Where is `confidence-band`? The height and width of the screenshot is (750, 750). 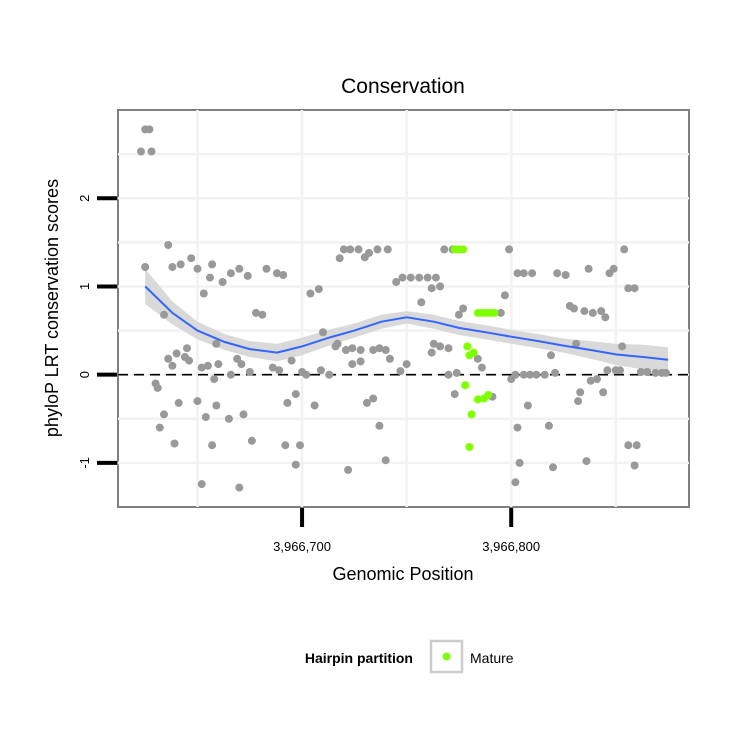
confidence-band is located at coordinates (407, 320).